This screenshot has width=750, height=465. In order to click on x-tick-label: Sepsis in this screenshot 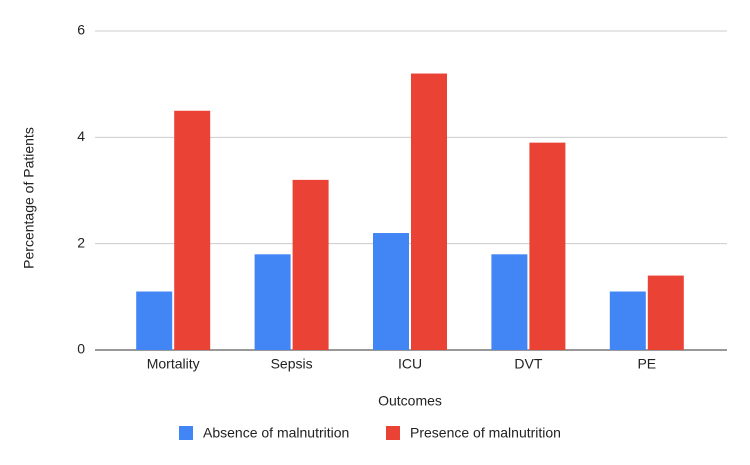, I will do `click(292, 364)`.